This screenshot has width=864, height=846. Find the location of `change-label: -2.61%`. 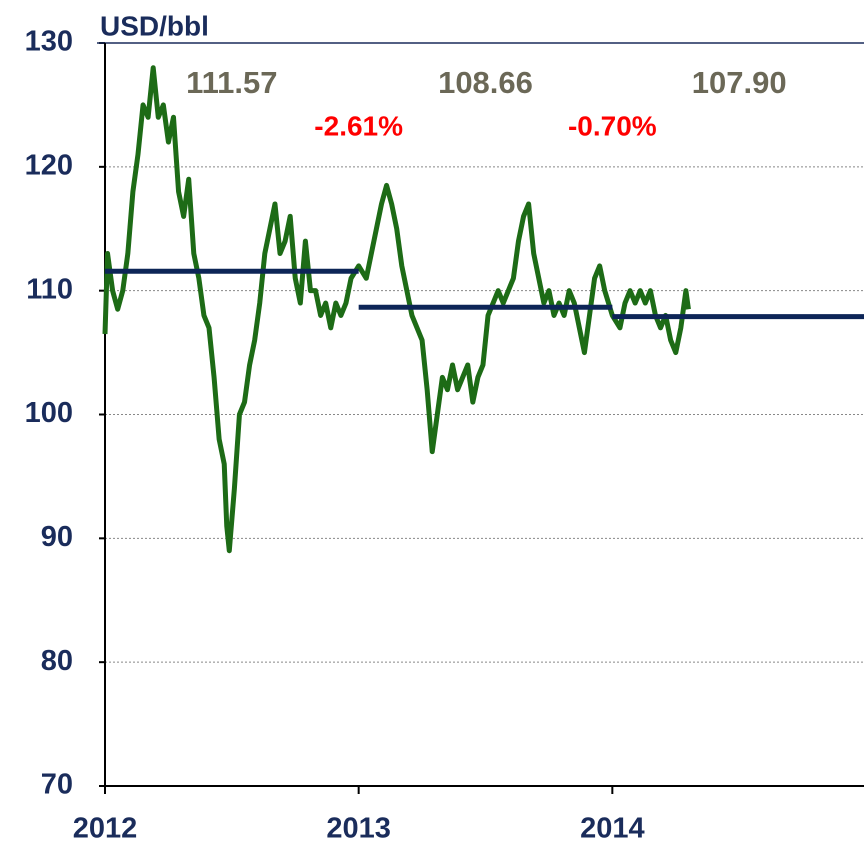

change-label: -2.61% is located at coordinates (358, 125).